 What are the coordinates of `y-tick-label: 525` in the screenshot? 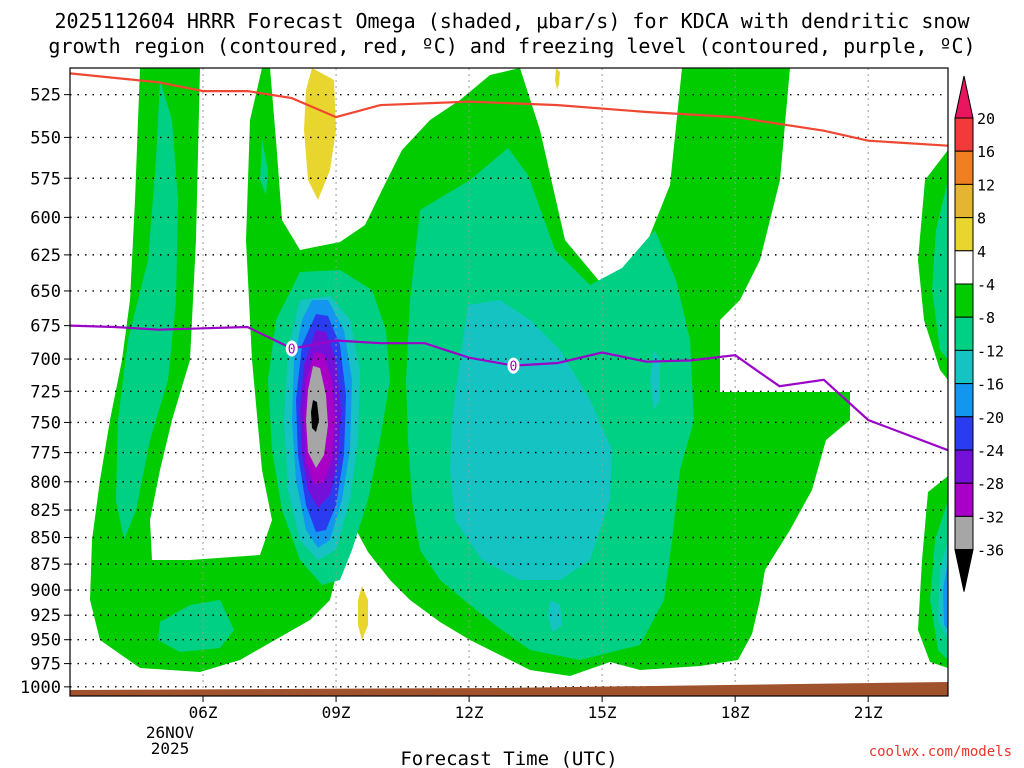 It's located at (45, 96).